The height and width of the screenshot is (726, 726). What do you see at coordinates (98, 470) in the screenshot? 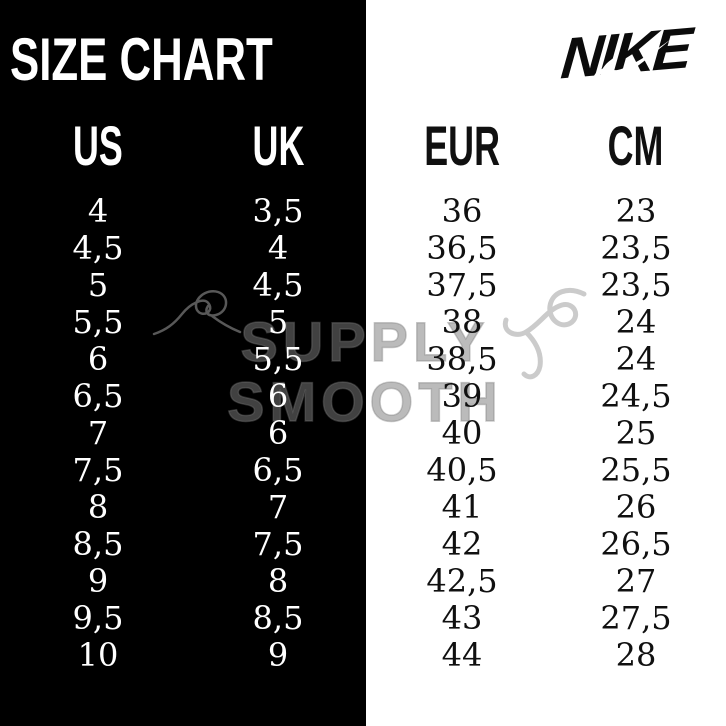
I see `us-cell: 7,5` at bounding box center [98, 470].